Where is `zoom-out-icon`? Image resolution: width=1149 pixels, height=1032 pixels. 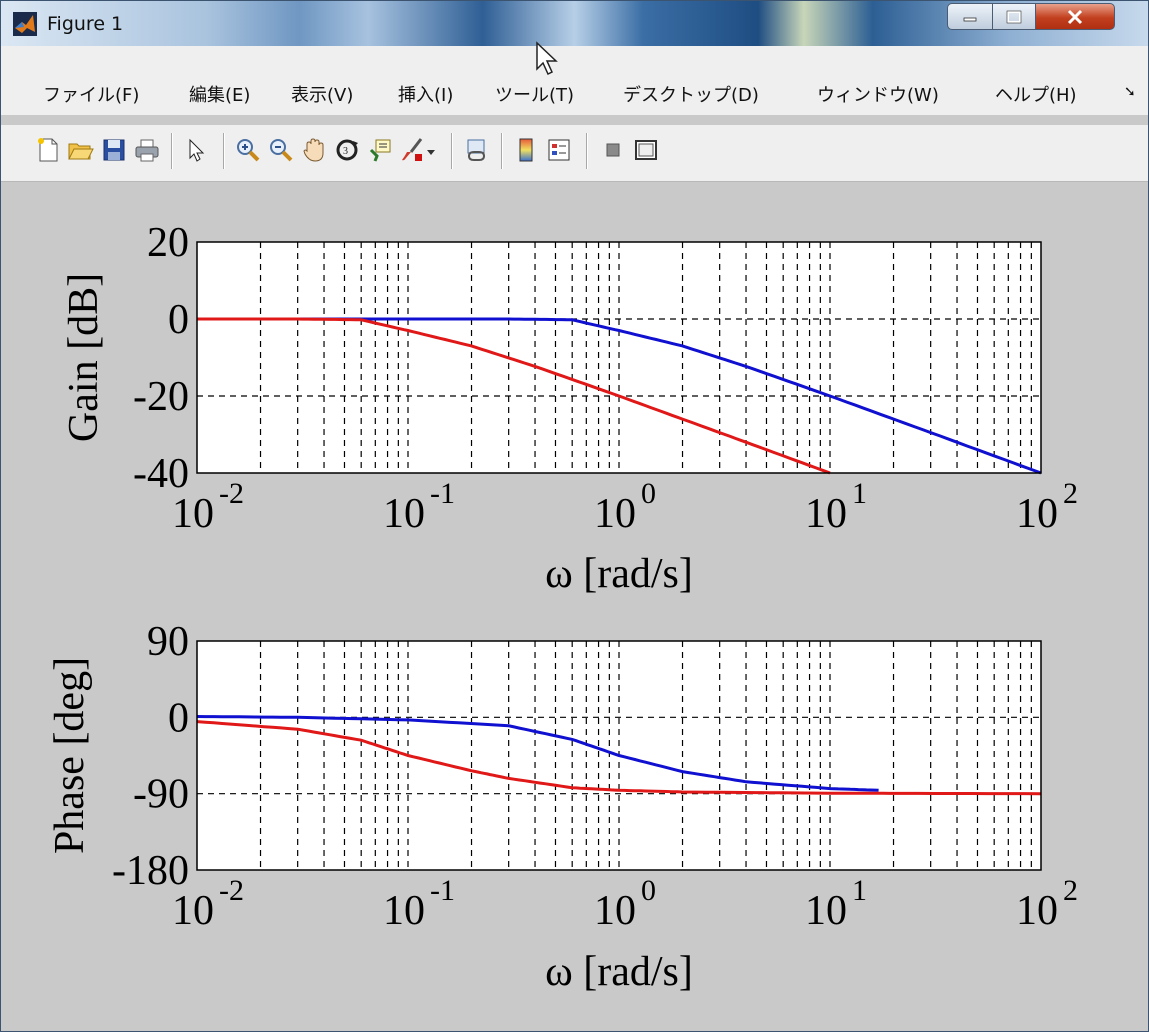
zoom-out-icon is located at coordinates (281, 150).